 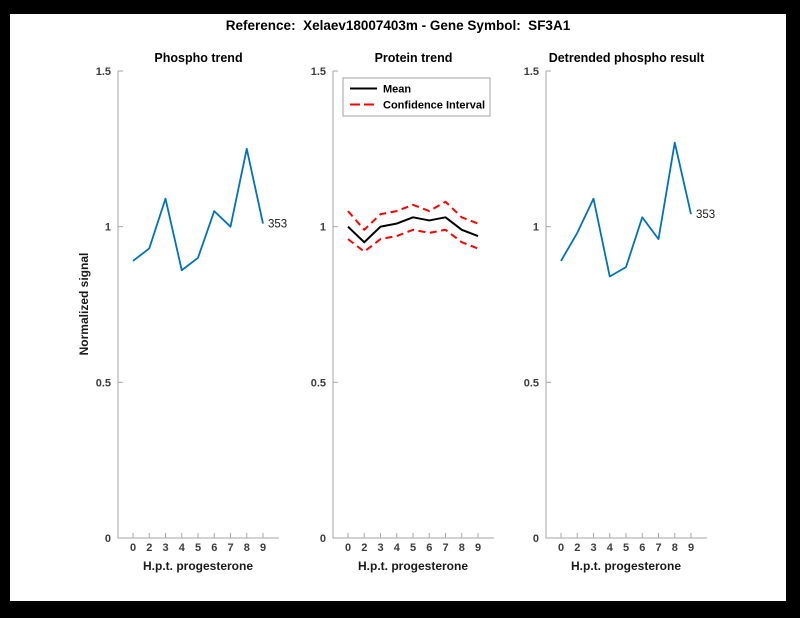 I want to click on legend-label: Mean, so click(x=397, y=90).